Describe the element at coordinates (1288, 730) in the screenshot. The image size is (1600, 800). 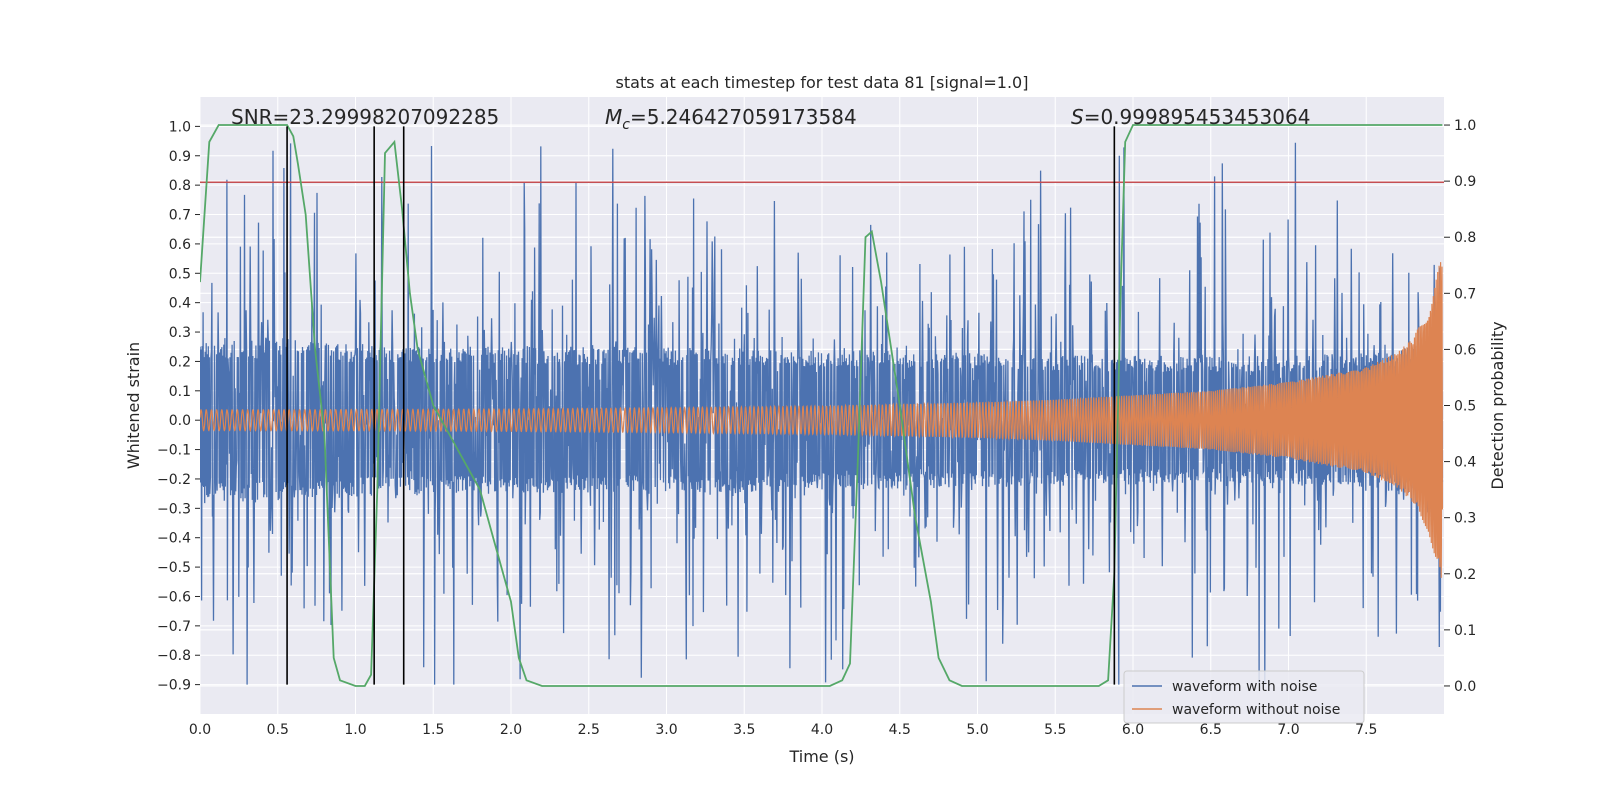
I see `x-tick-label: 7.0` at that location.